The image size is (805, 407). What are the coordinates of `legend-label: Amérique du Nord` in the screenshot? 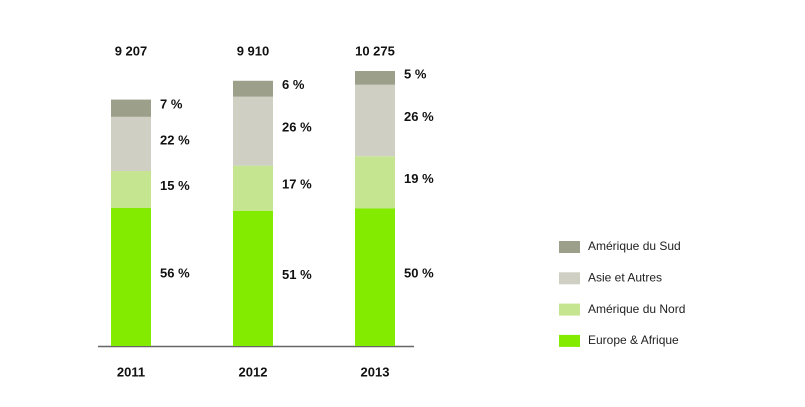 It's located at (636, 309).